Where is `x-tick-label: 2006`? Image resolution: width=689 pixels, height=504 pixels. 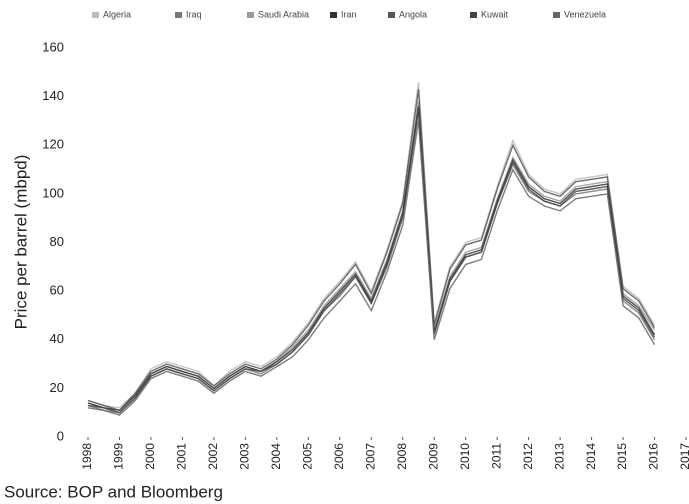 x-tick-label: 2006 is located at coordinates (339, 456).